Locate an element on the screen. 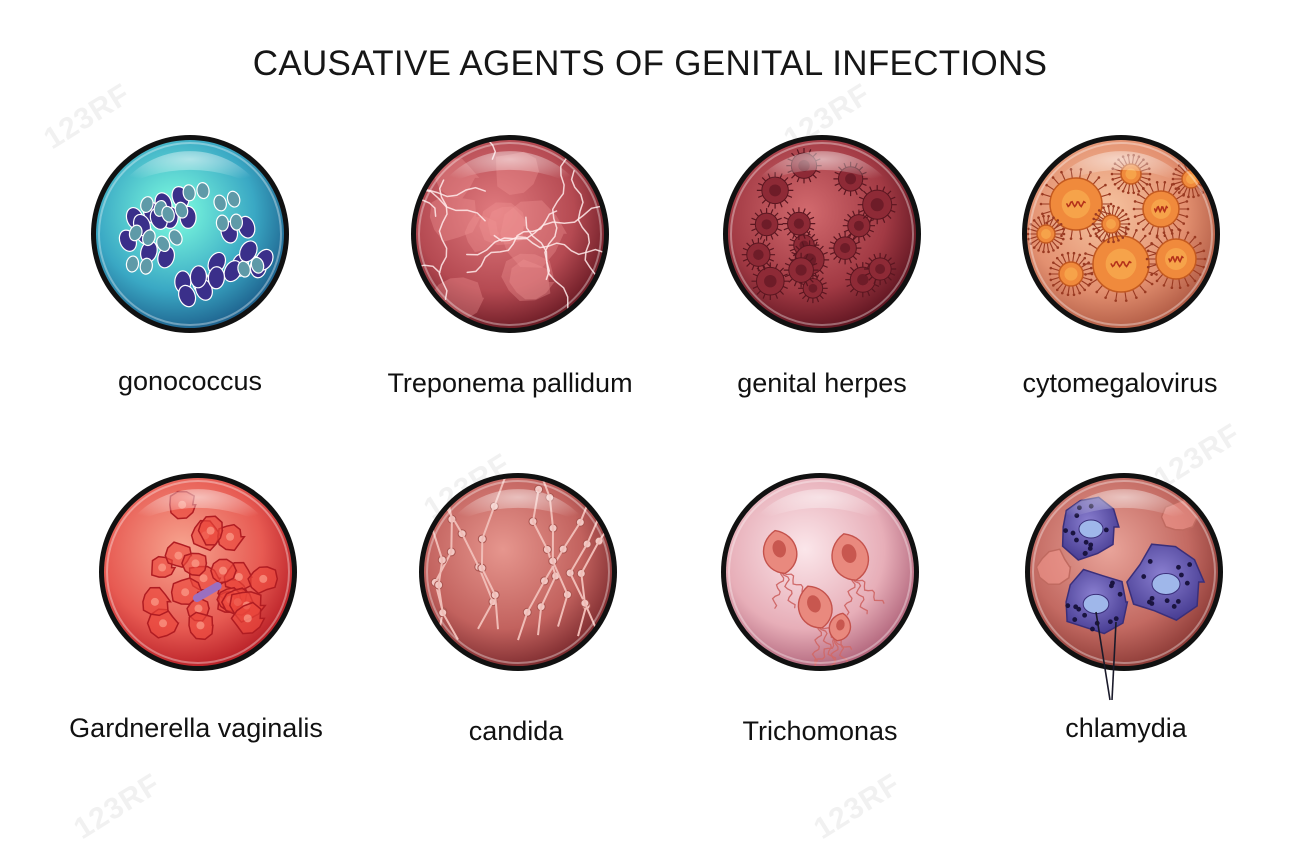 Image resolution: width=1300 pixels, height=862 pixels. chlamydia-pointer-lines is located at coordinates (1106, 656).